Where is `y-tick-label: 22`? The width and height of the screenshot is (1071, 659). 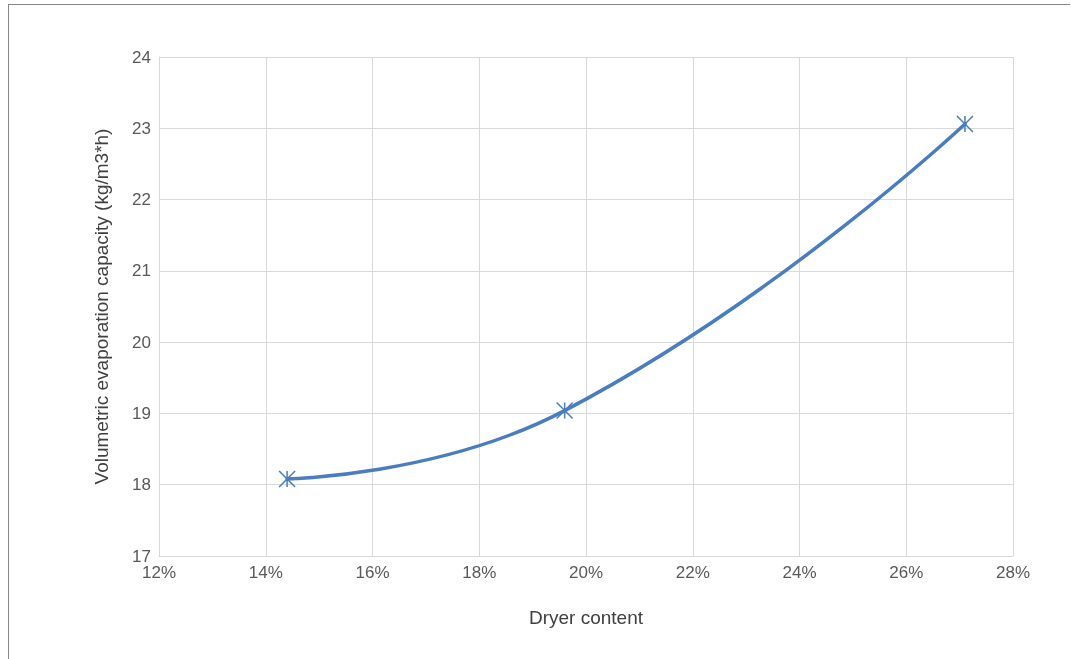 y-tick-label: 22 is located at coordinates (141, 200).